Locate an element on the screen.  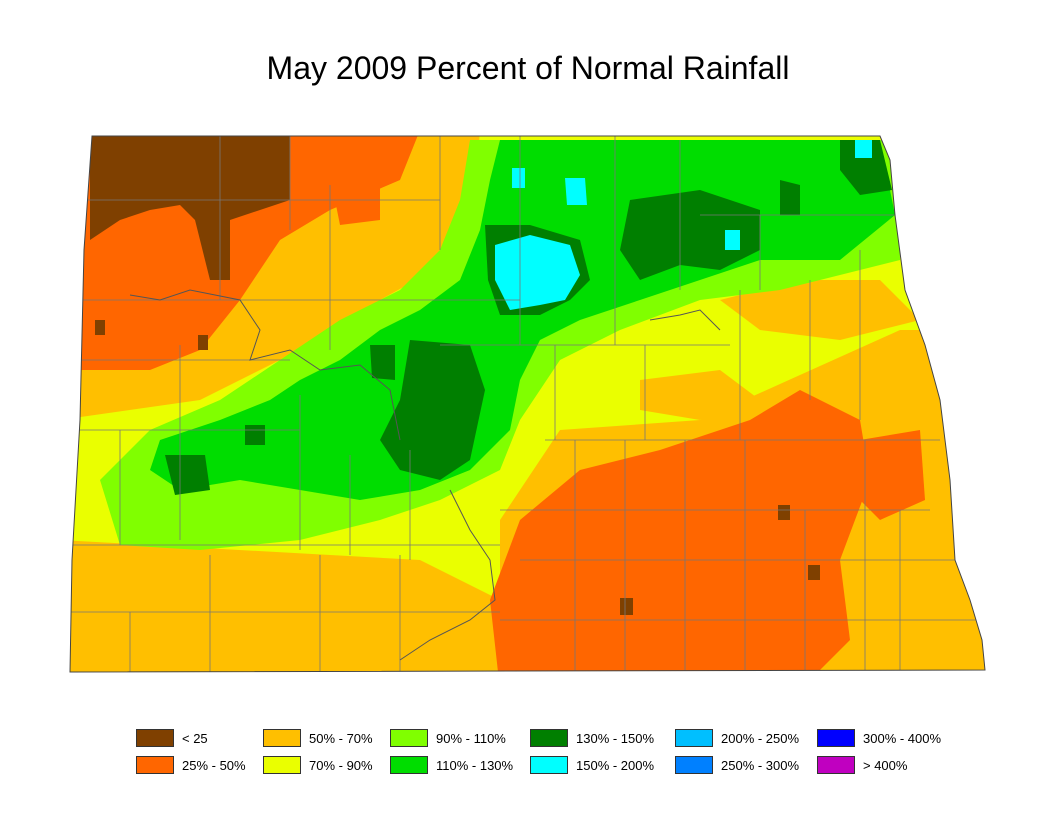
legend-item: 110% - 130% is located at coordinates (451, 765).